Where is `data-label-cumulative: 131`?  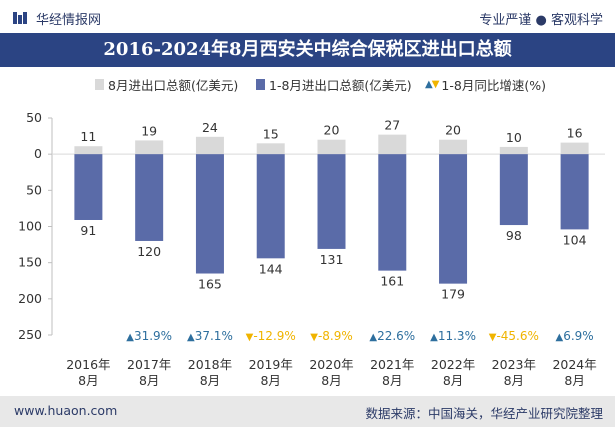 data-label-cumulative: 131 is located at coordinates (332, 259).